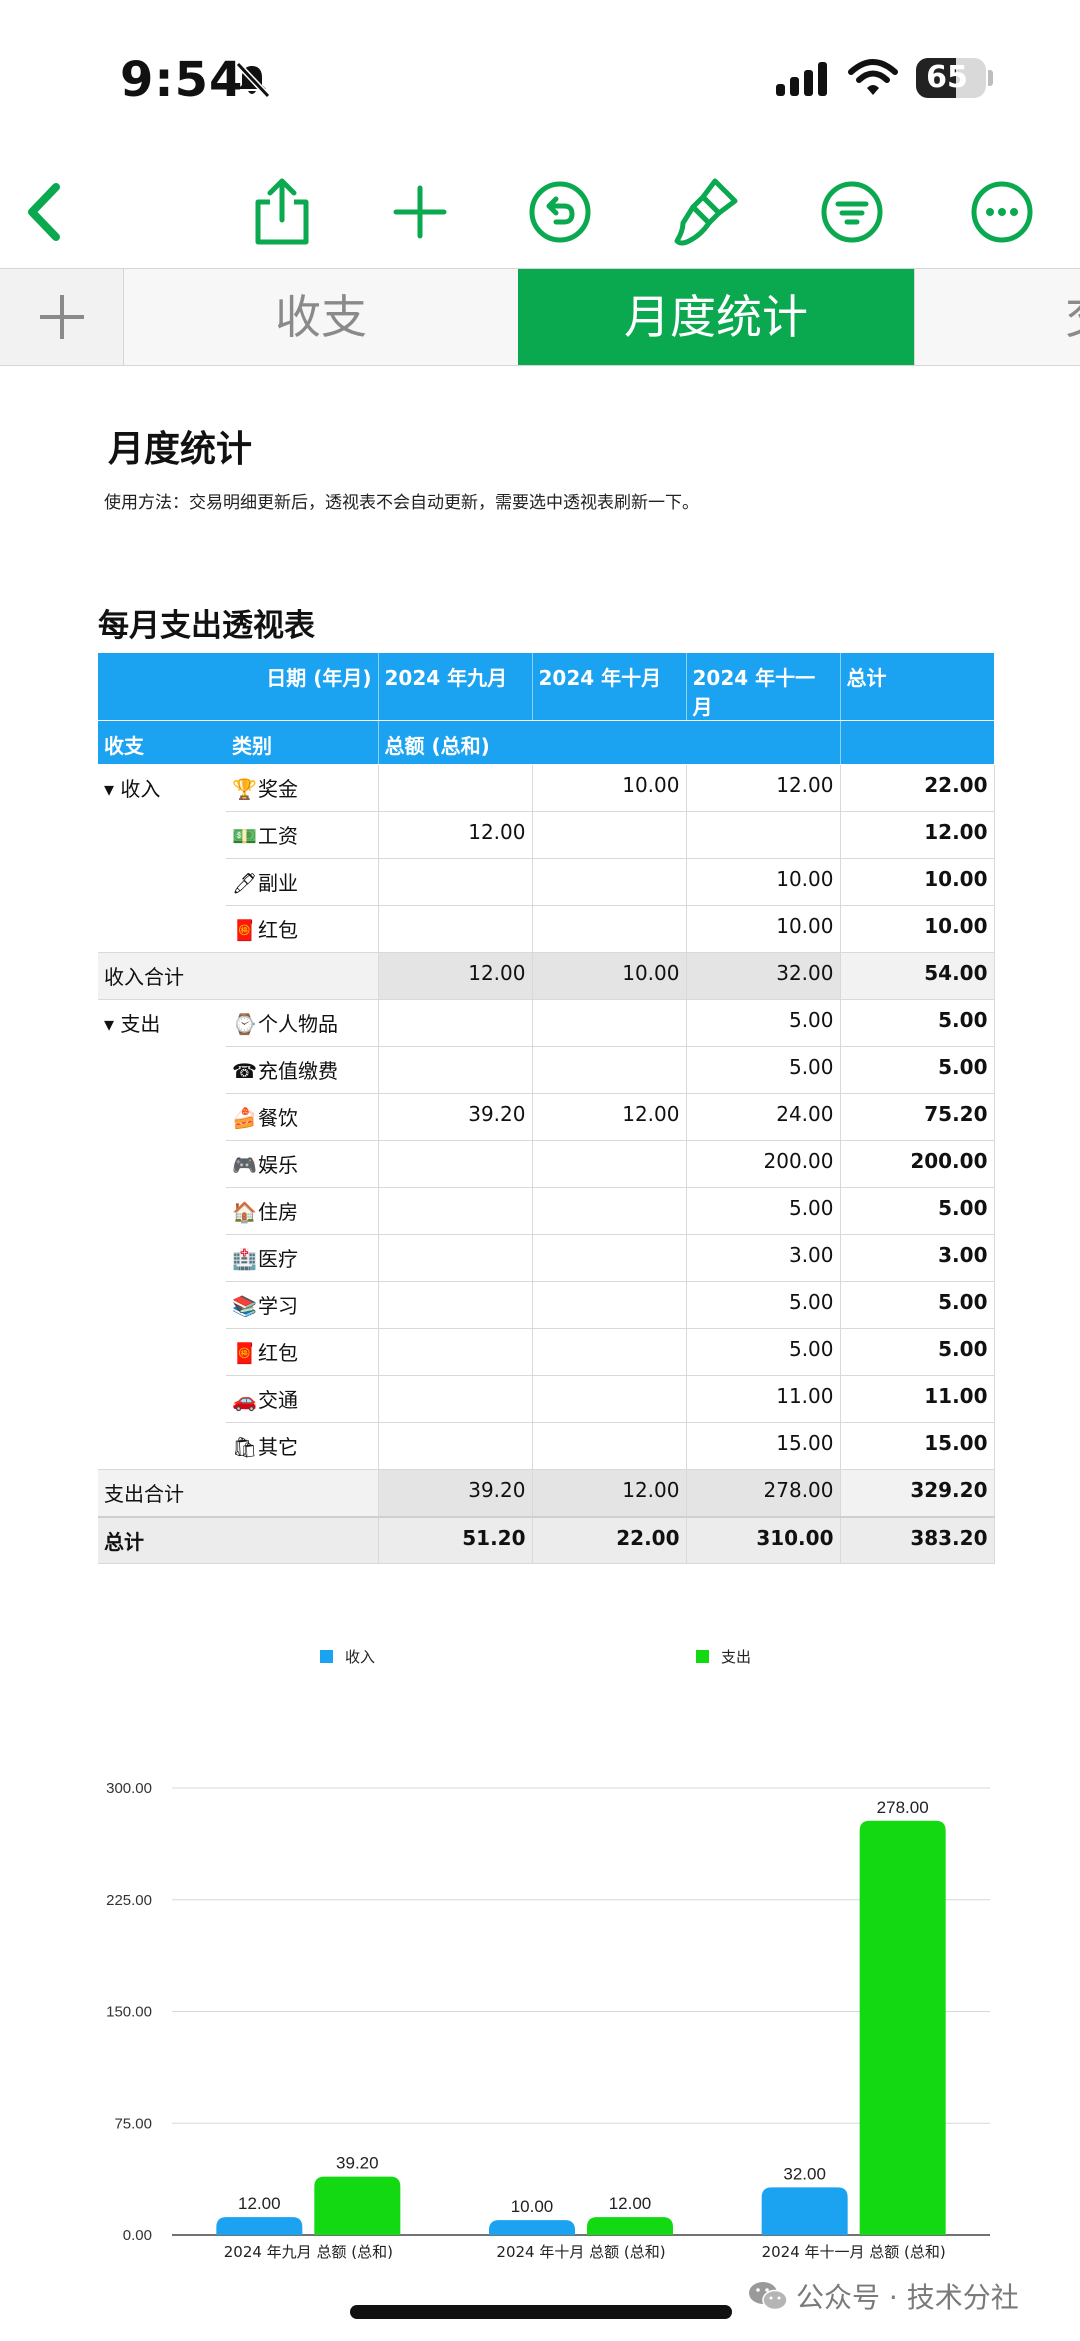 The image size is (1080, 2341). I want to click on month-header: 2024 年十一月, so click(762, 687).